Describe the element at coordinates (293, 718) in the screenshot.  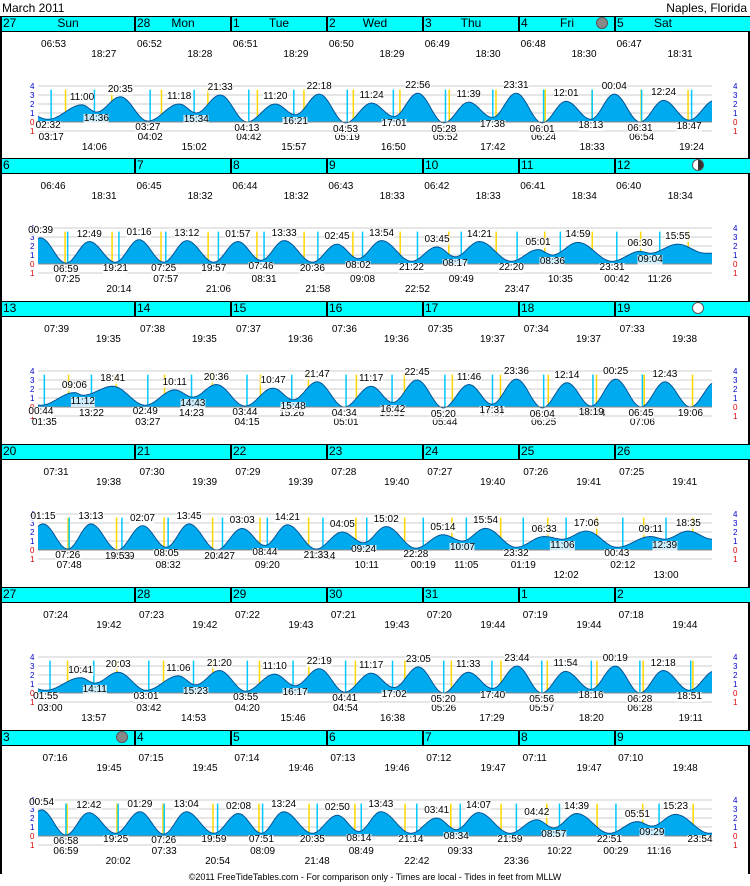
I see `moonset-time: 15:46` at that location.